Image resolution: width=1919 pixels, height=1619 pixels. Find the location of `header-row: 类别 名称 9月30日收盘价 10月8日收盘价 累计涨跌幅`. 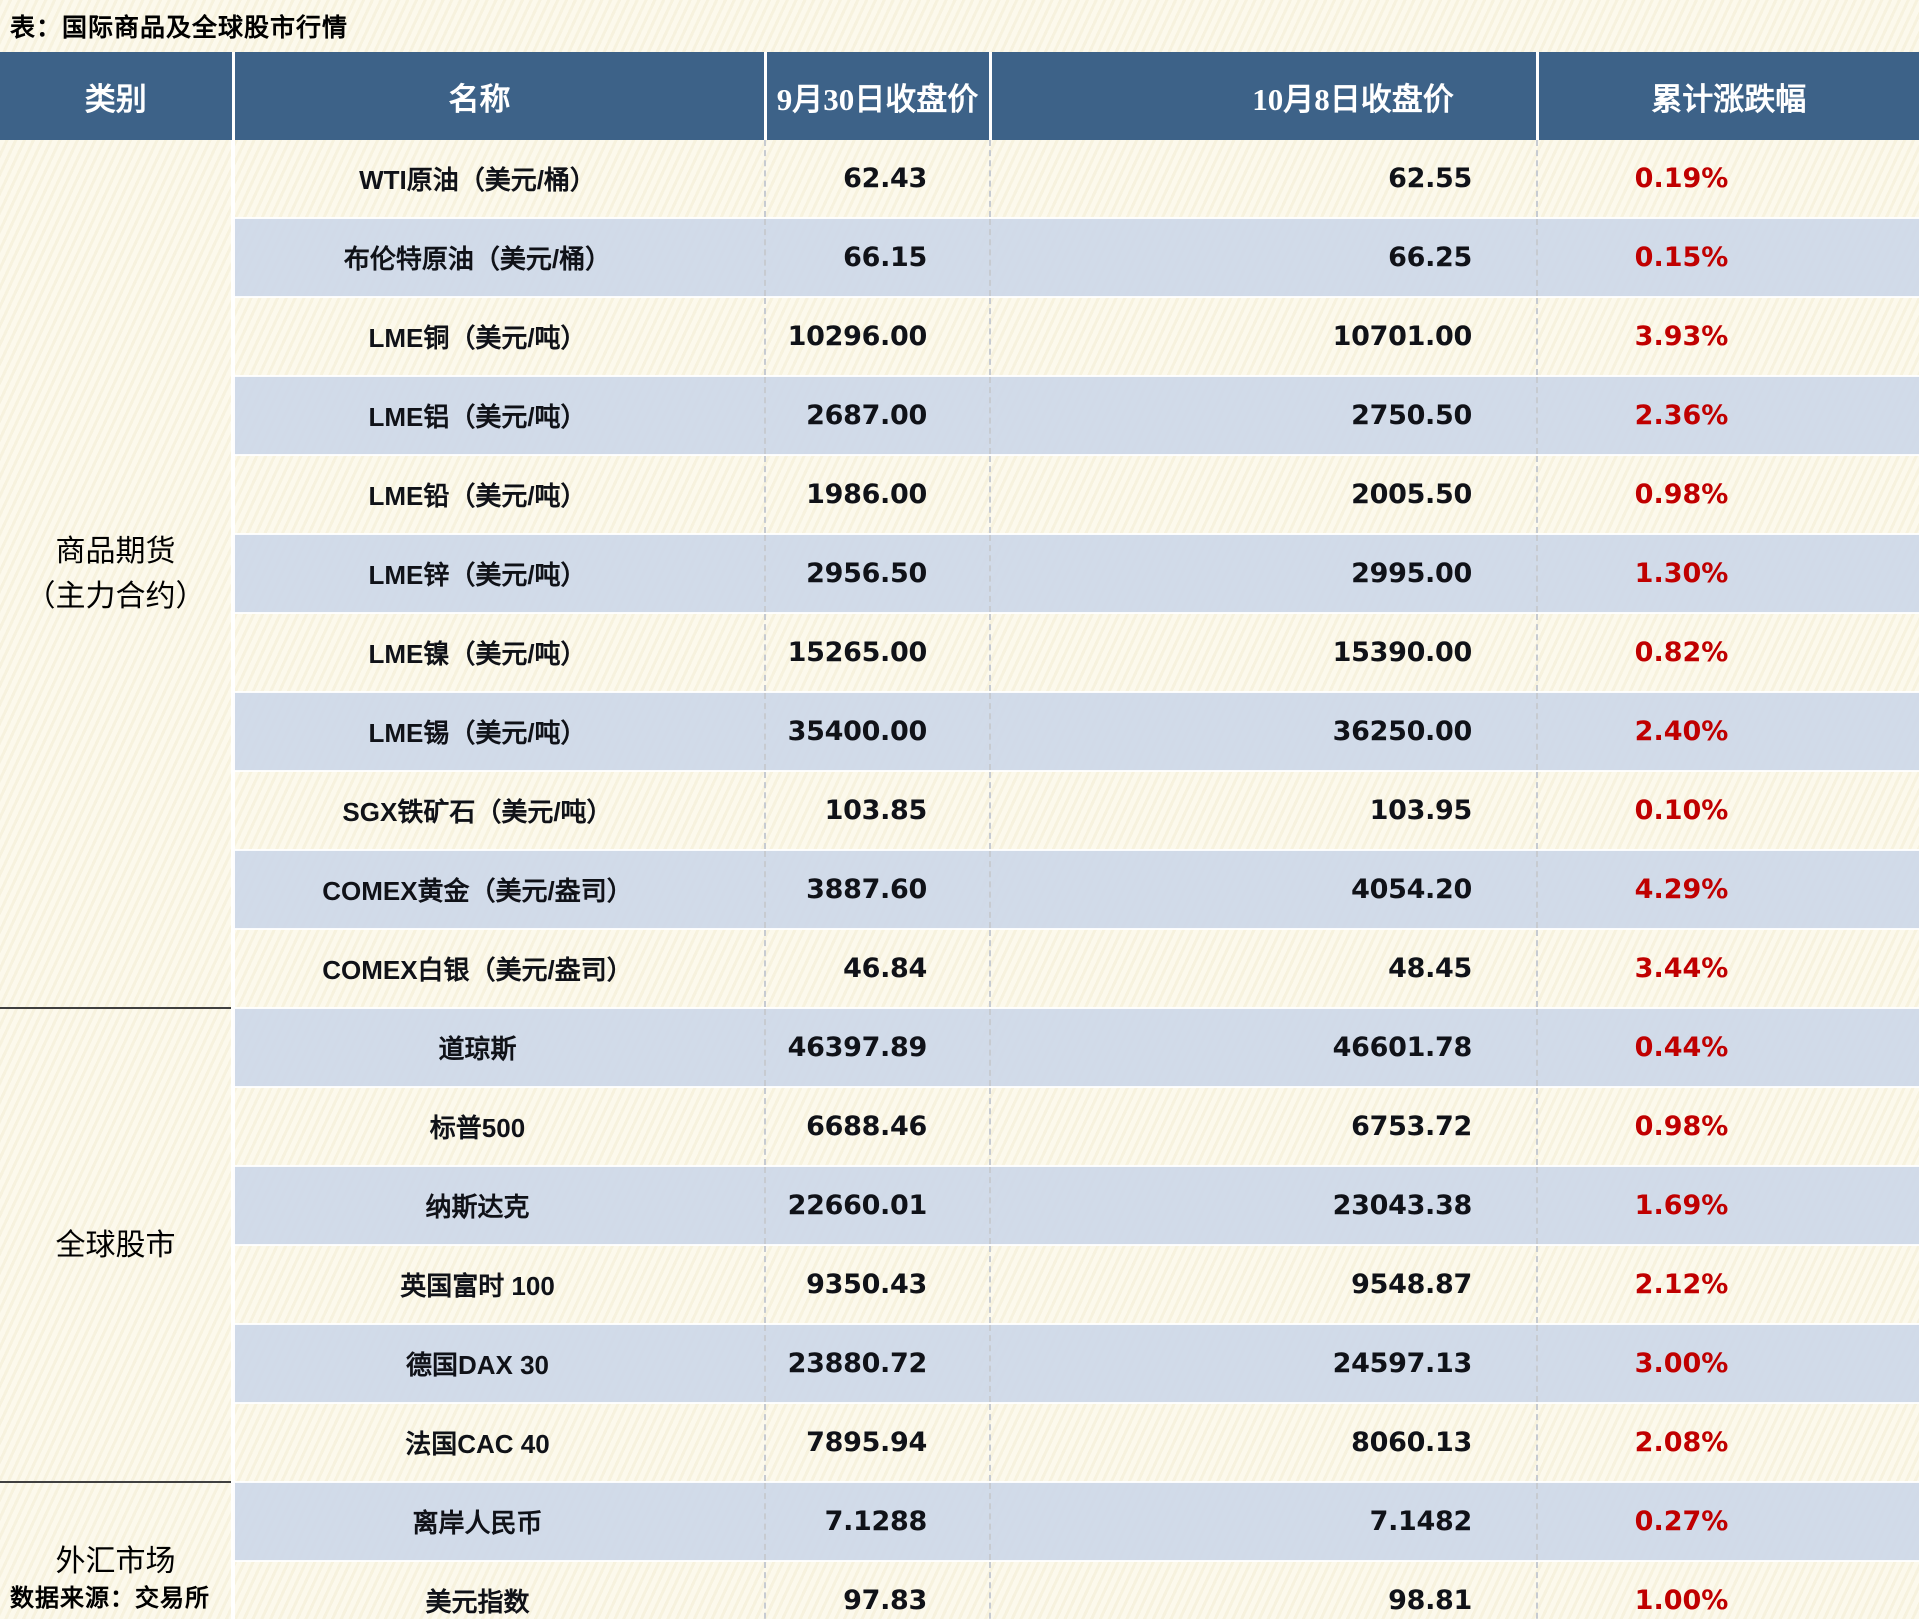

header-row: 类别 名称 9月30日收盘价 10月8日收盘价 累计涨跌幅 is located at coordinates (959, 96).